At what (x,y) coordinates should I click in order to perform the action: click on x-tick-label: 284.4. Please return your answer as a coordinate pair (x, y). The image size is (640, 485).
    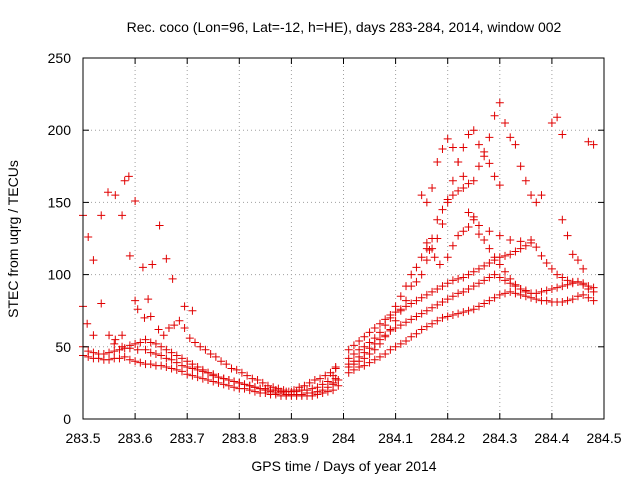
    Looking at the image, I should click on (551, 438).